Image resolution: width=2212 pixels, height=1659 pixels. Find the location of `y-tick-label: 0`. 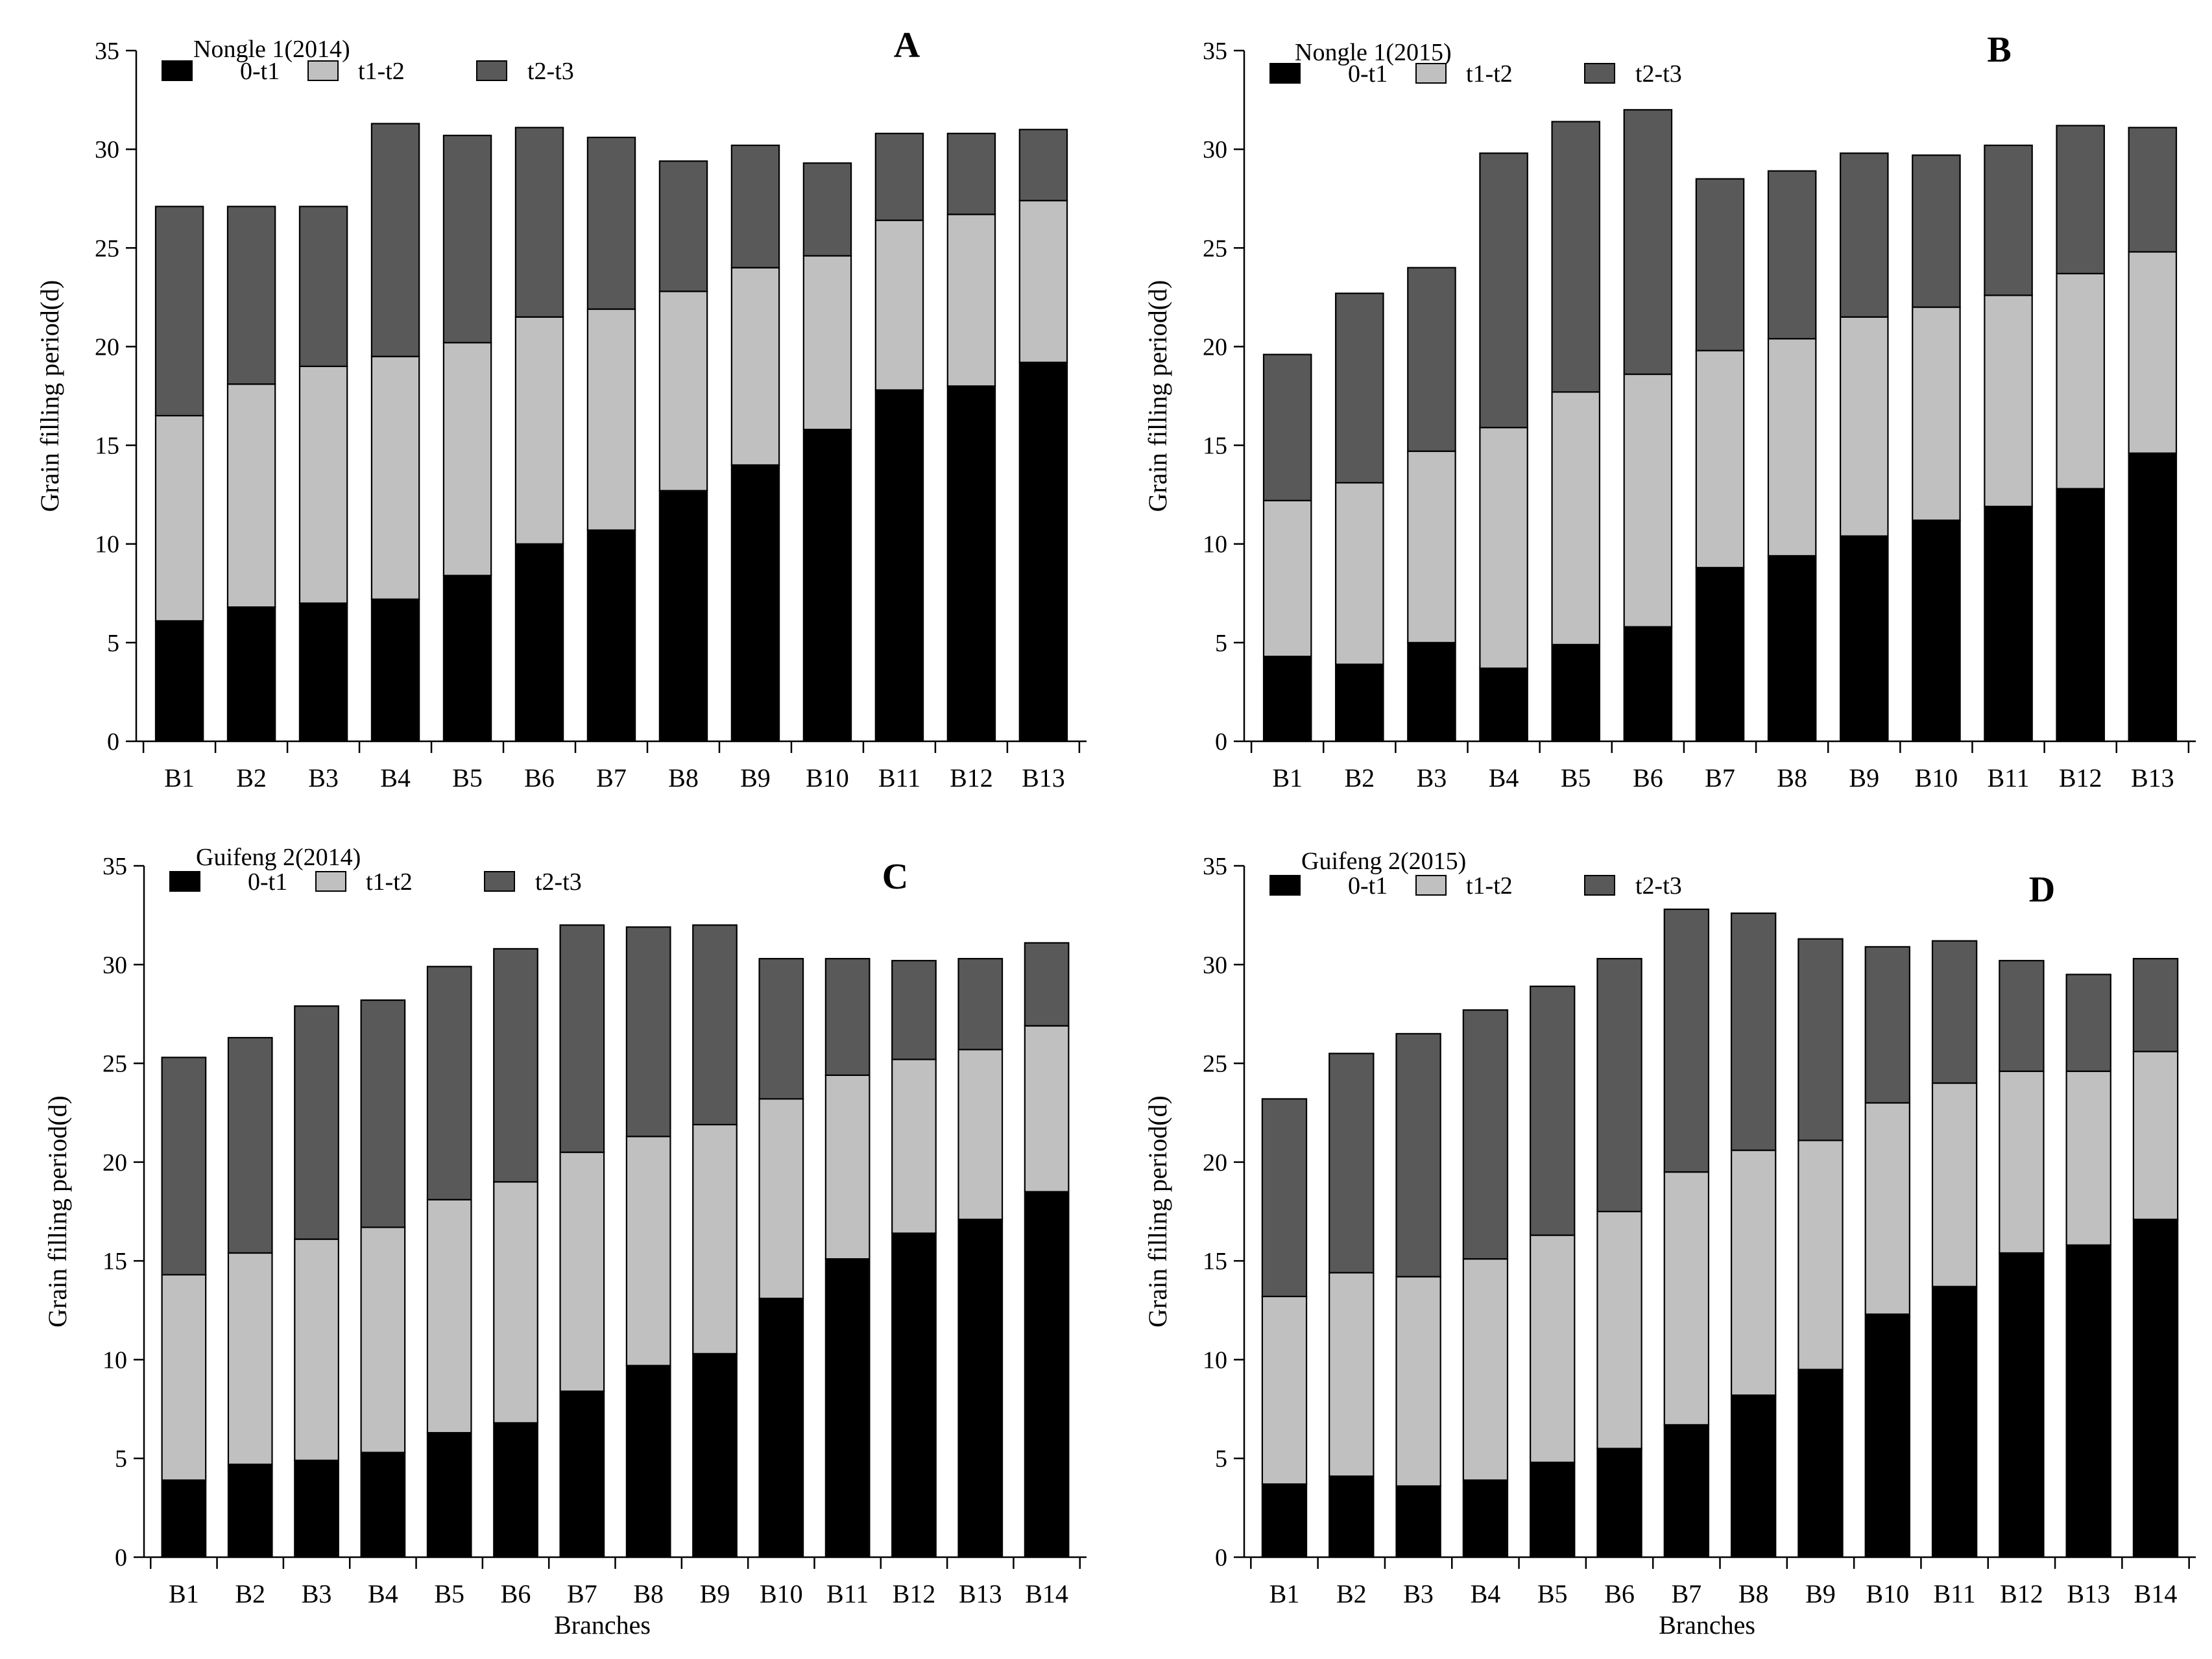

y-tick-label: 0 is located at coordinates (121, 1558).